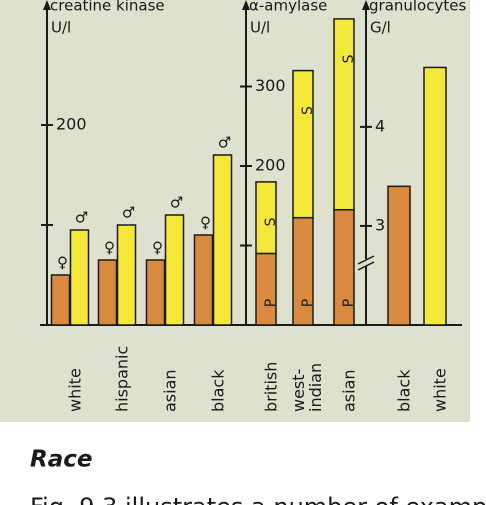 This screenshot has height=505, width=486. I want to click on body-text: Fig. 9.3 illustrates a number of exampl, so click(258, 499).